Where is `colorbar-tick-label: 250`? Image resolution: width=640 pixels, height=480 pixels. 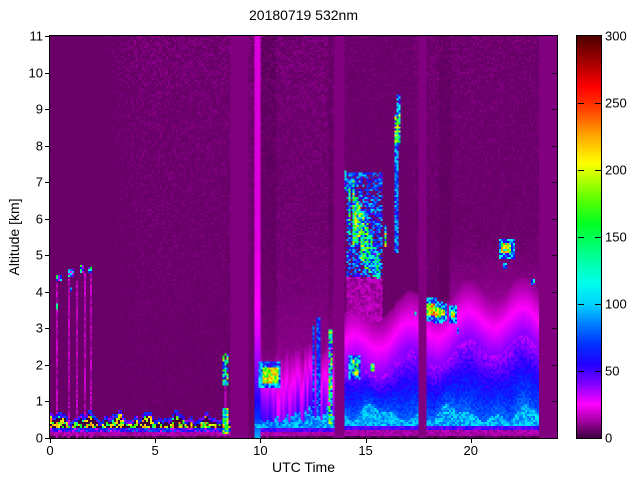
colorbar-tick-label: 250 is located at coordinates (616, 103).